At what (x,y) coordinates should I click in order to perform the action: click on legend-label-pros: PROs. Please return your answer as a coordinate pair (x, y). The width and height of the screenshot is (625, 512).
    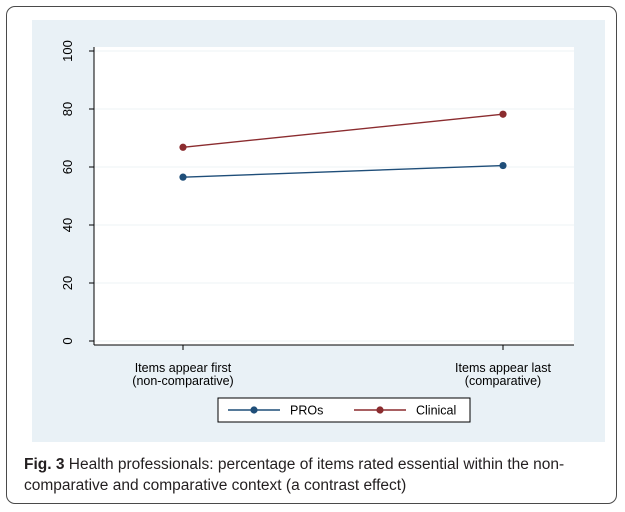
    Looking at the image, I should click on (306, 411).